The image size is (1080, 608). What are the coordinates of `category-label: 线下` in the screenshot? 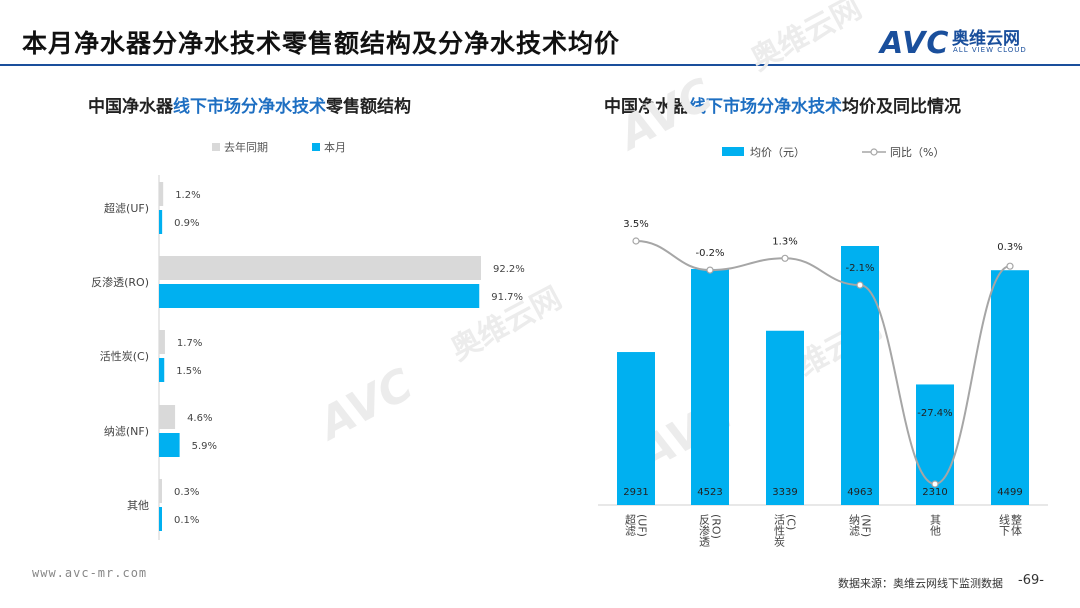 It's located at (1004, 525).